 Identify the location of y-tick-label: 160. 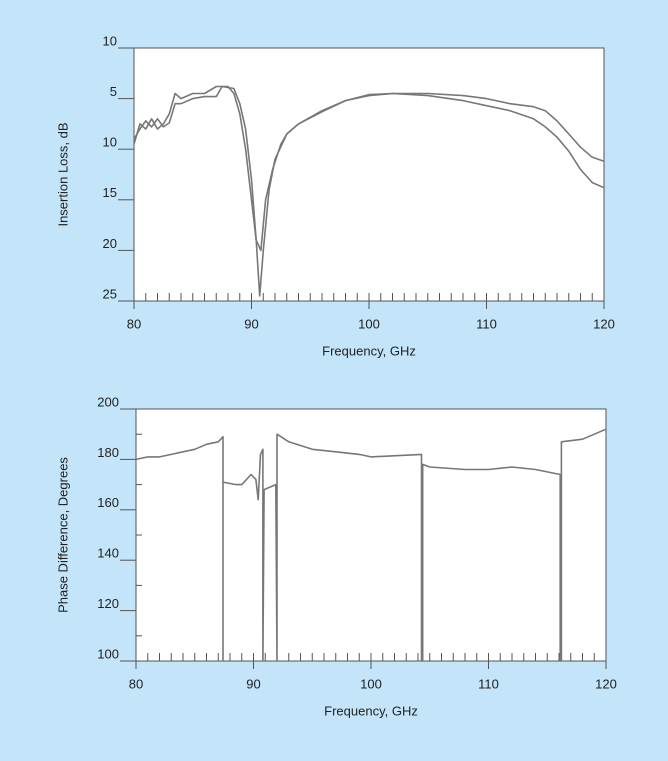
(108, 502).